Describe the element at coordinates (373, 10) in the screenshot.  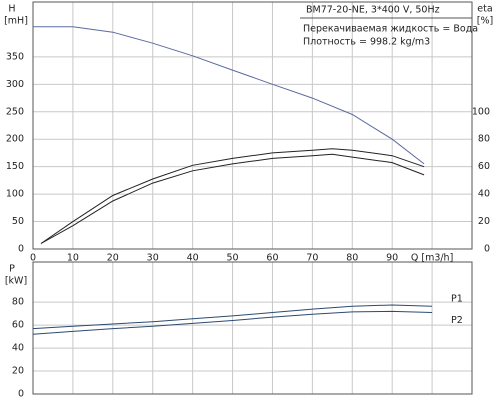
I see `annotation: BM77-20-NE, 3*400 V, 50Hz` at that location.